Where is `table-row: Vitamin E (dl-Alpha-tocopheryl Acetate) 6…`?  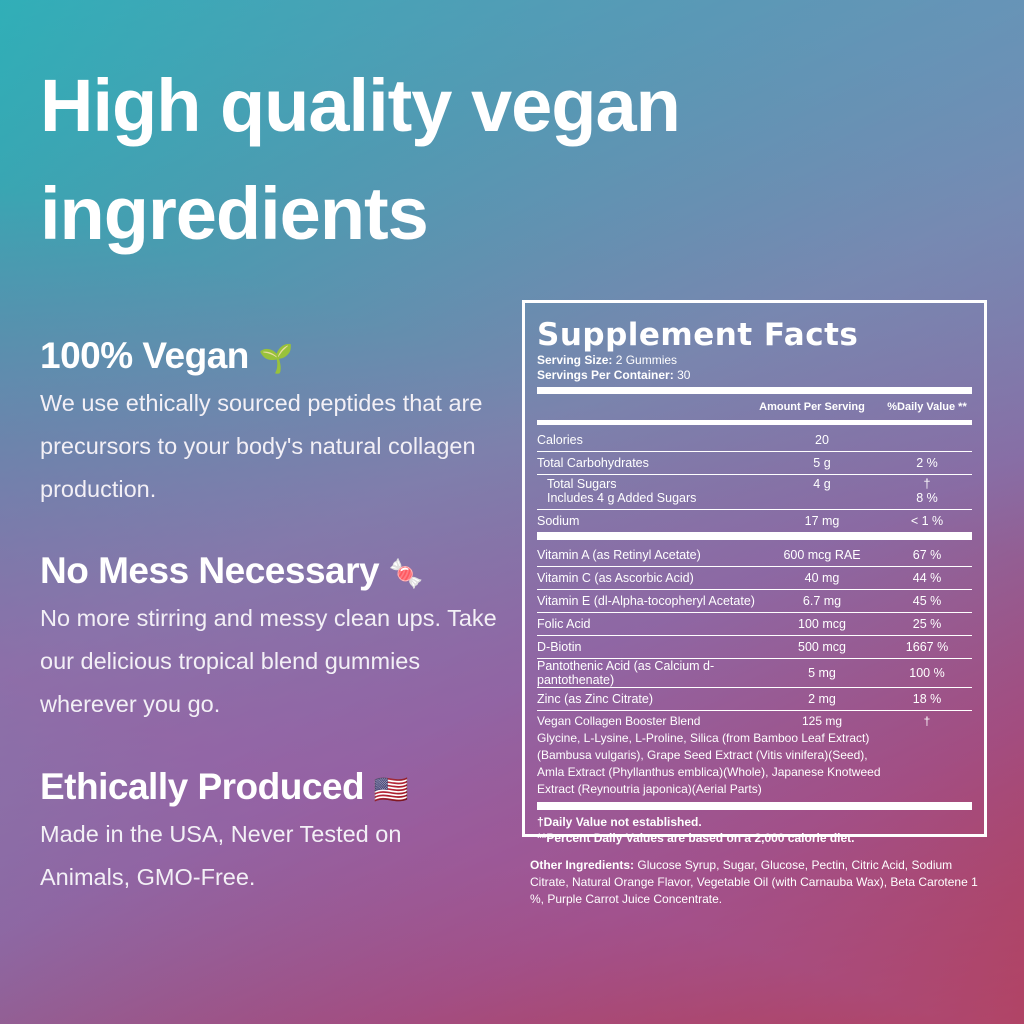 table-row: Vitamin E (dl-Alpha-tocopheryl Acetate) 6… is located at coordinates (754, 601).